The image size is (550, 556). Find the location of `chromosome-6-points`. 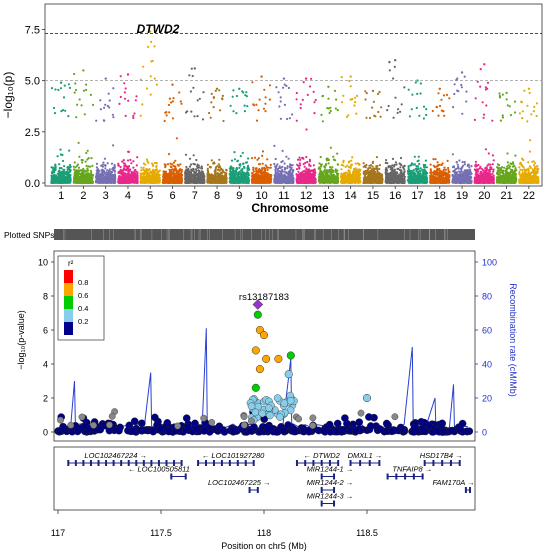

chromosome-6-points is located at coordinates (172, 134).